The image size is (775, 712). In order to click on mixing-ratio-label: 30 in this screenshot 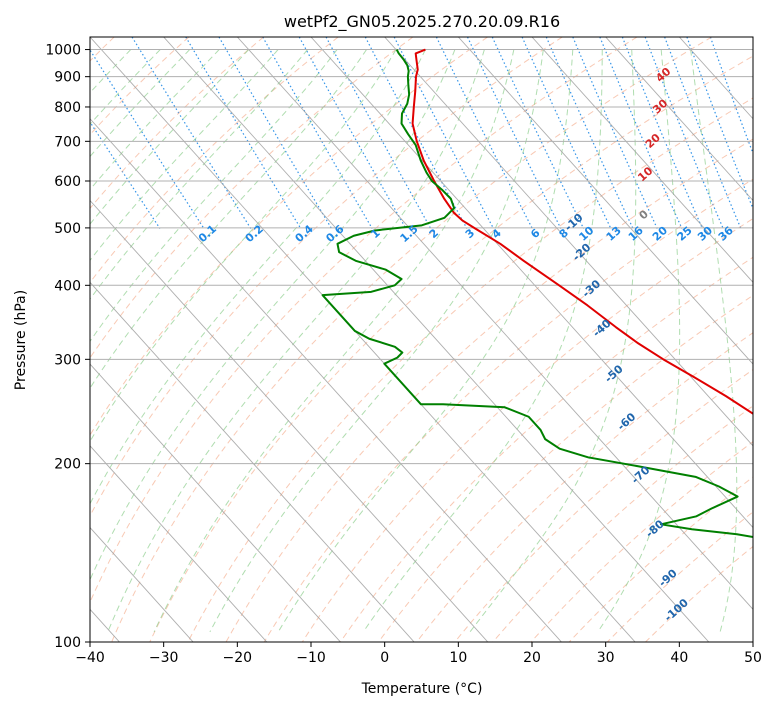, I will do `click(705, 234)`.